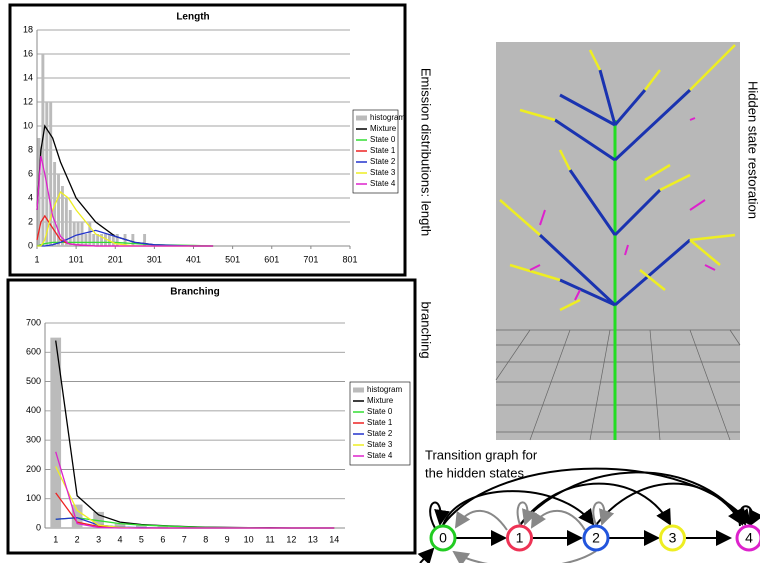 This screenshot has width=760, height=563. I want to click on node-label: 4, so click(749, 538).